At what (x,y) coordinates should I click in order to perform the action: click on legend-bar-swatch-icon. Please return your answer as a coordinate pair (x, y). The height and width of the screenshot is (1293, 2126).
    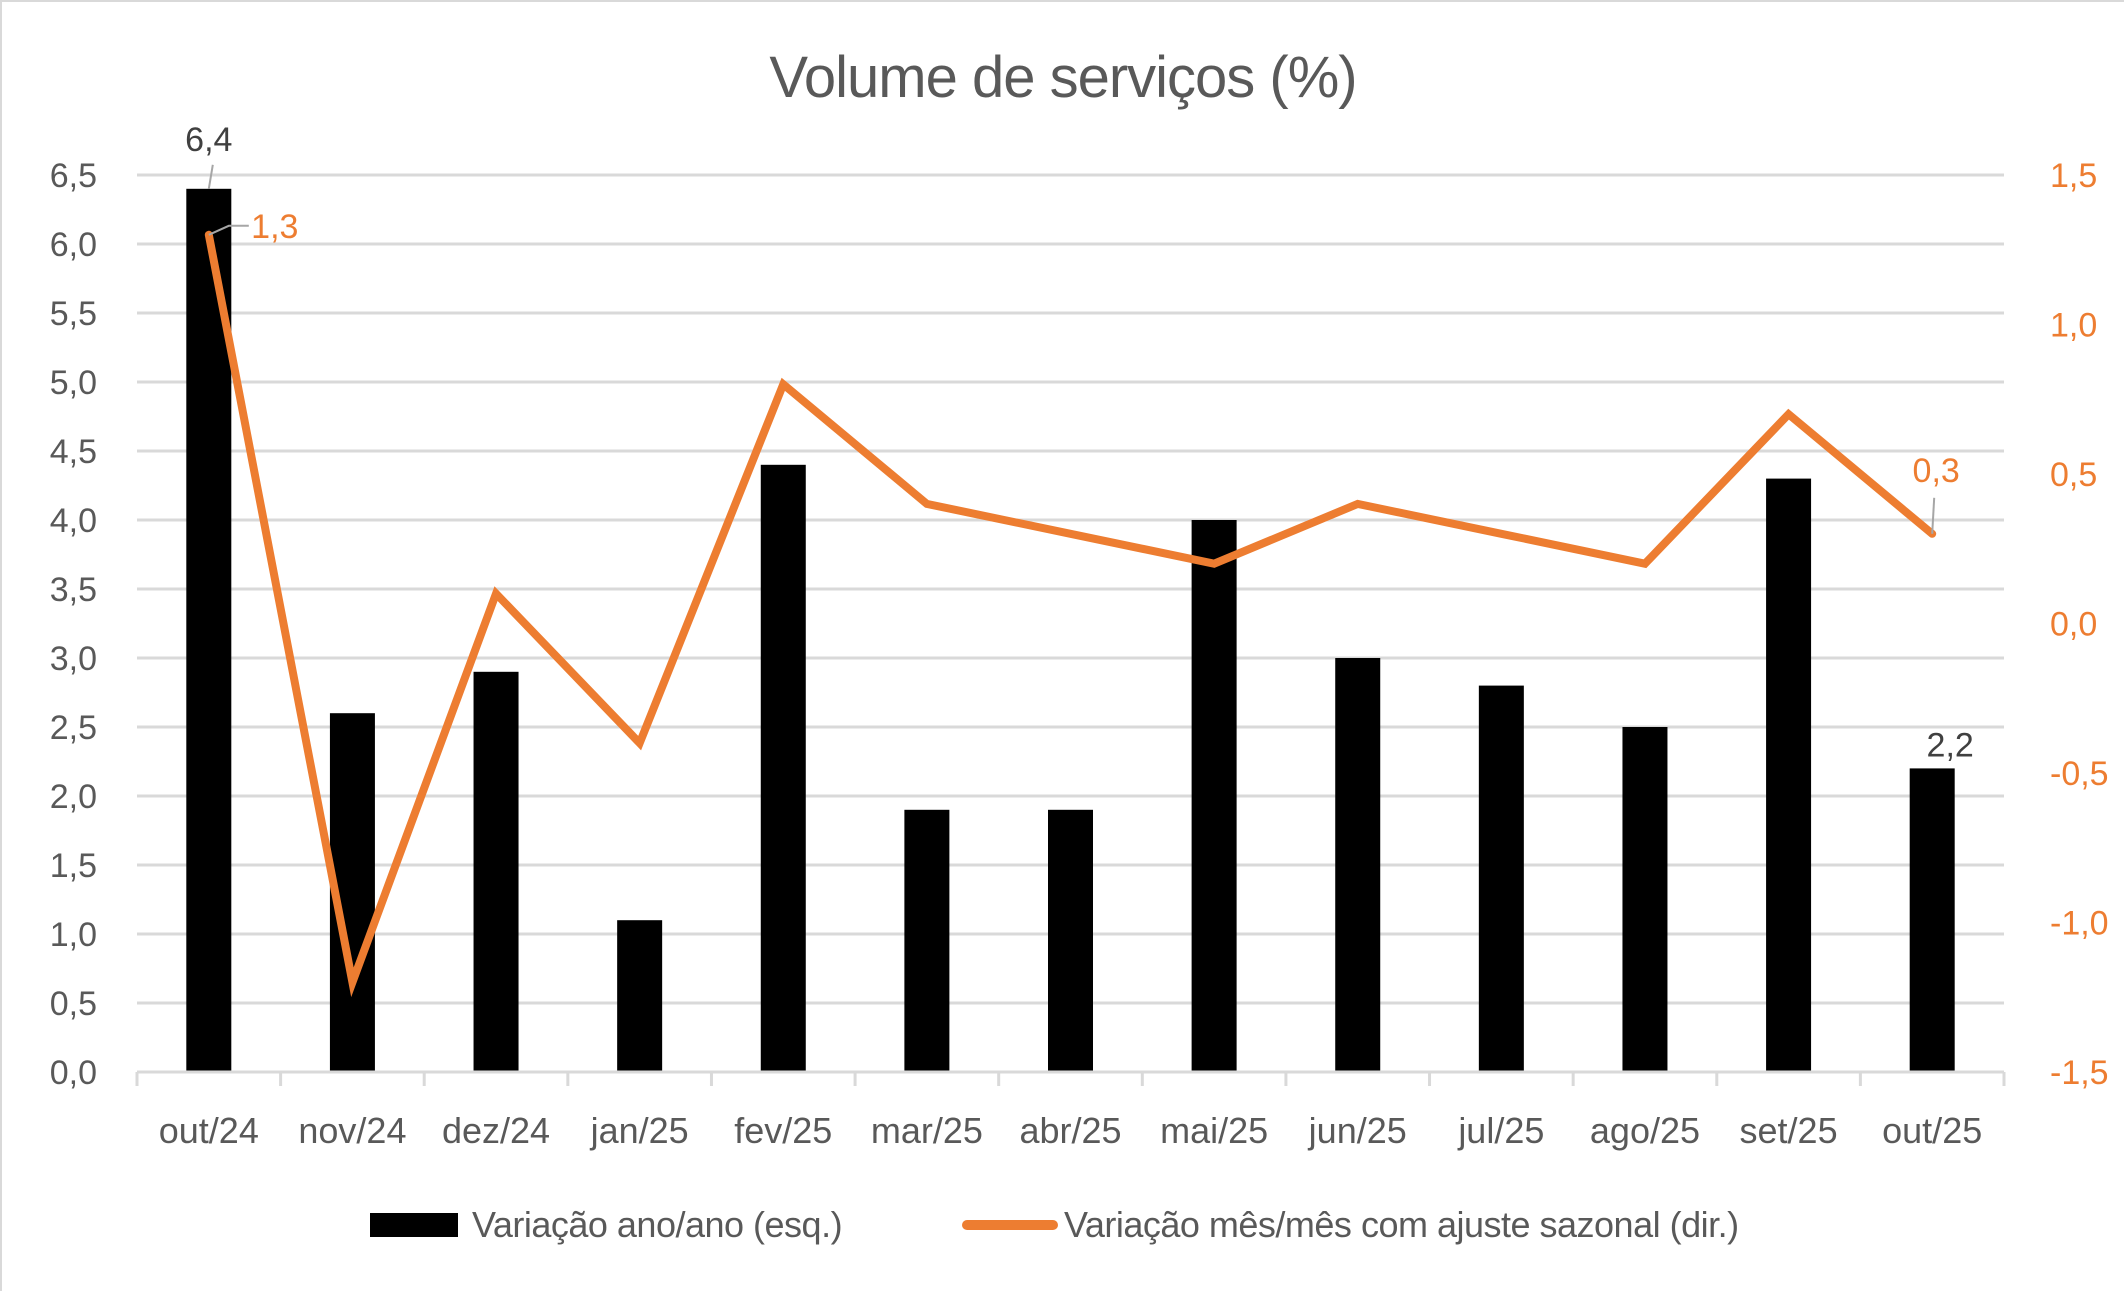
    Looking at the image, I should click on (414, 1225).